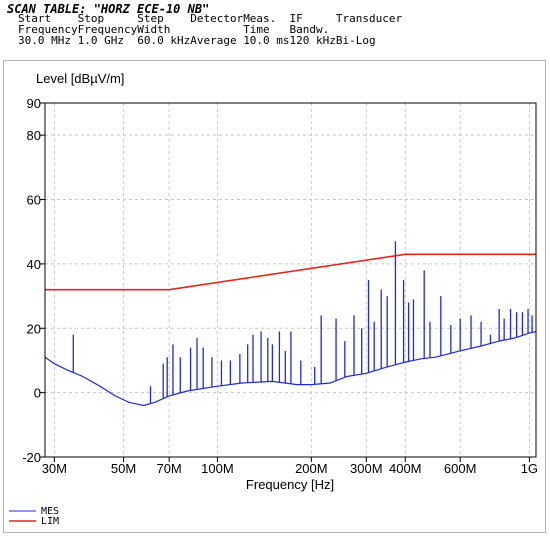 The image size is (550, 536). Describe the element at coordinates (91, 18) in the screenshot. I see `stop-label-1: Stop` at that location.